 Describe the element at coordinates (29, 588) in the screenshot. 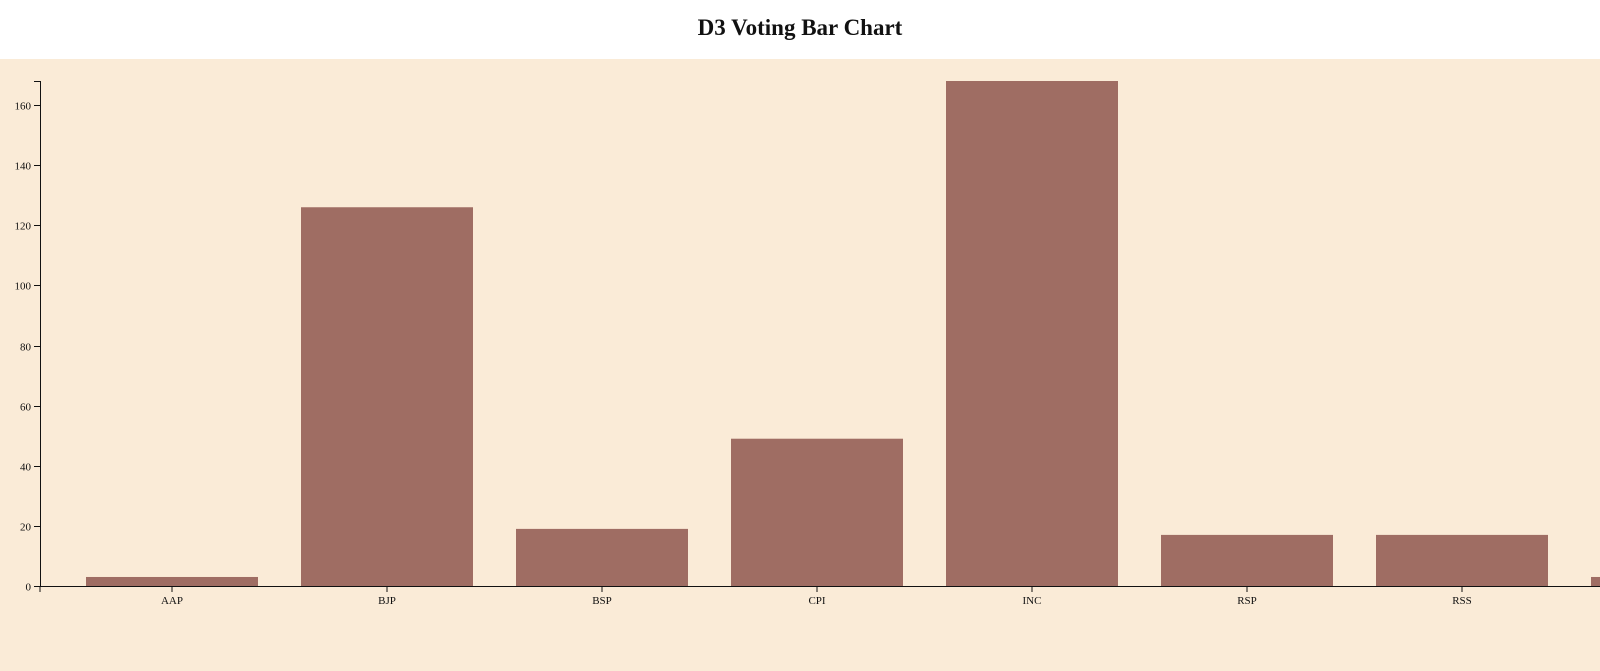

I see `y-tick-label-0: 0` at that location.